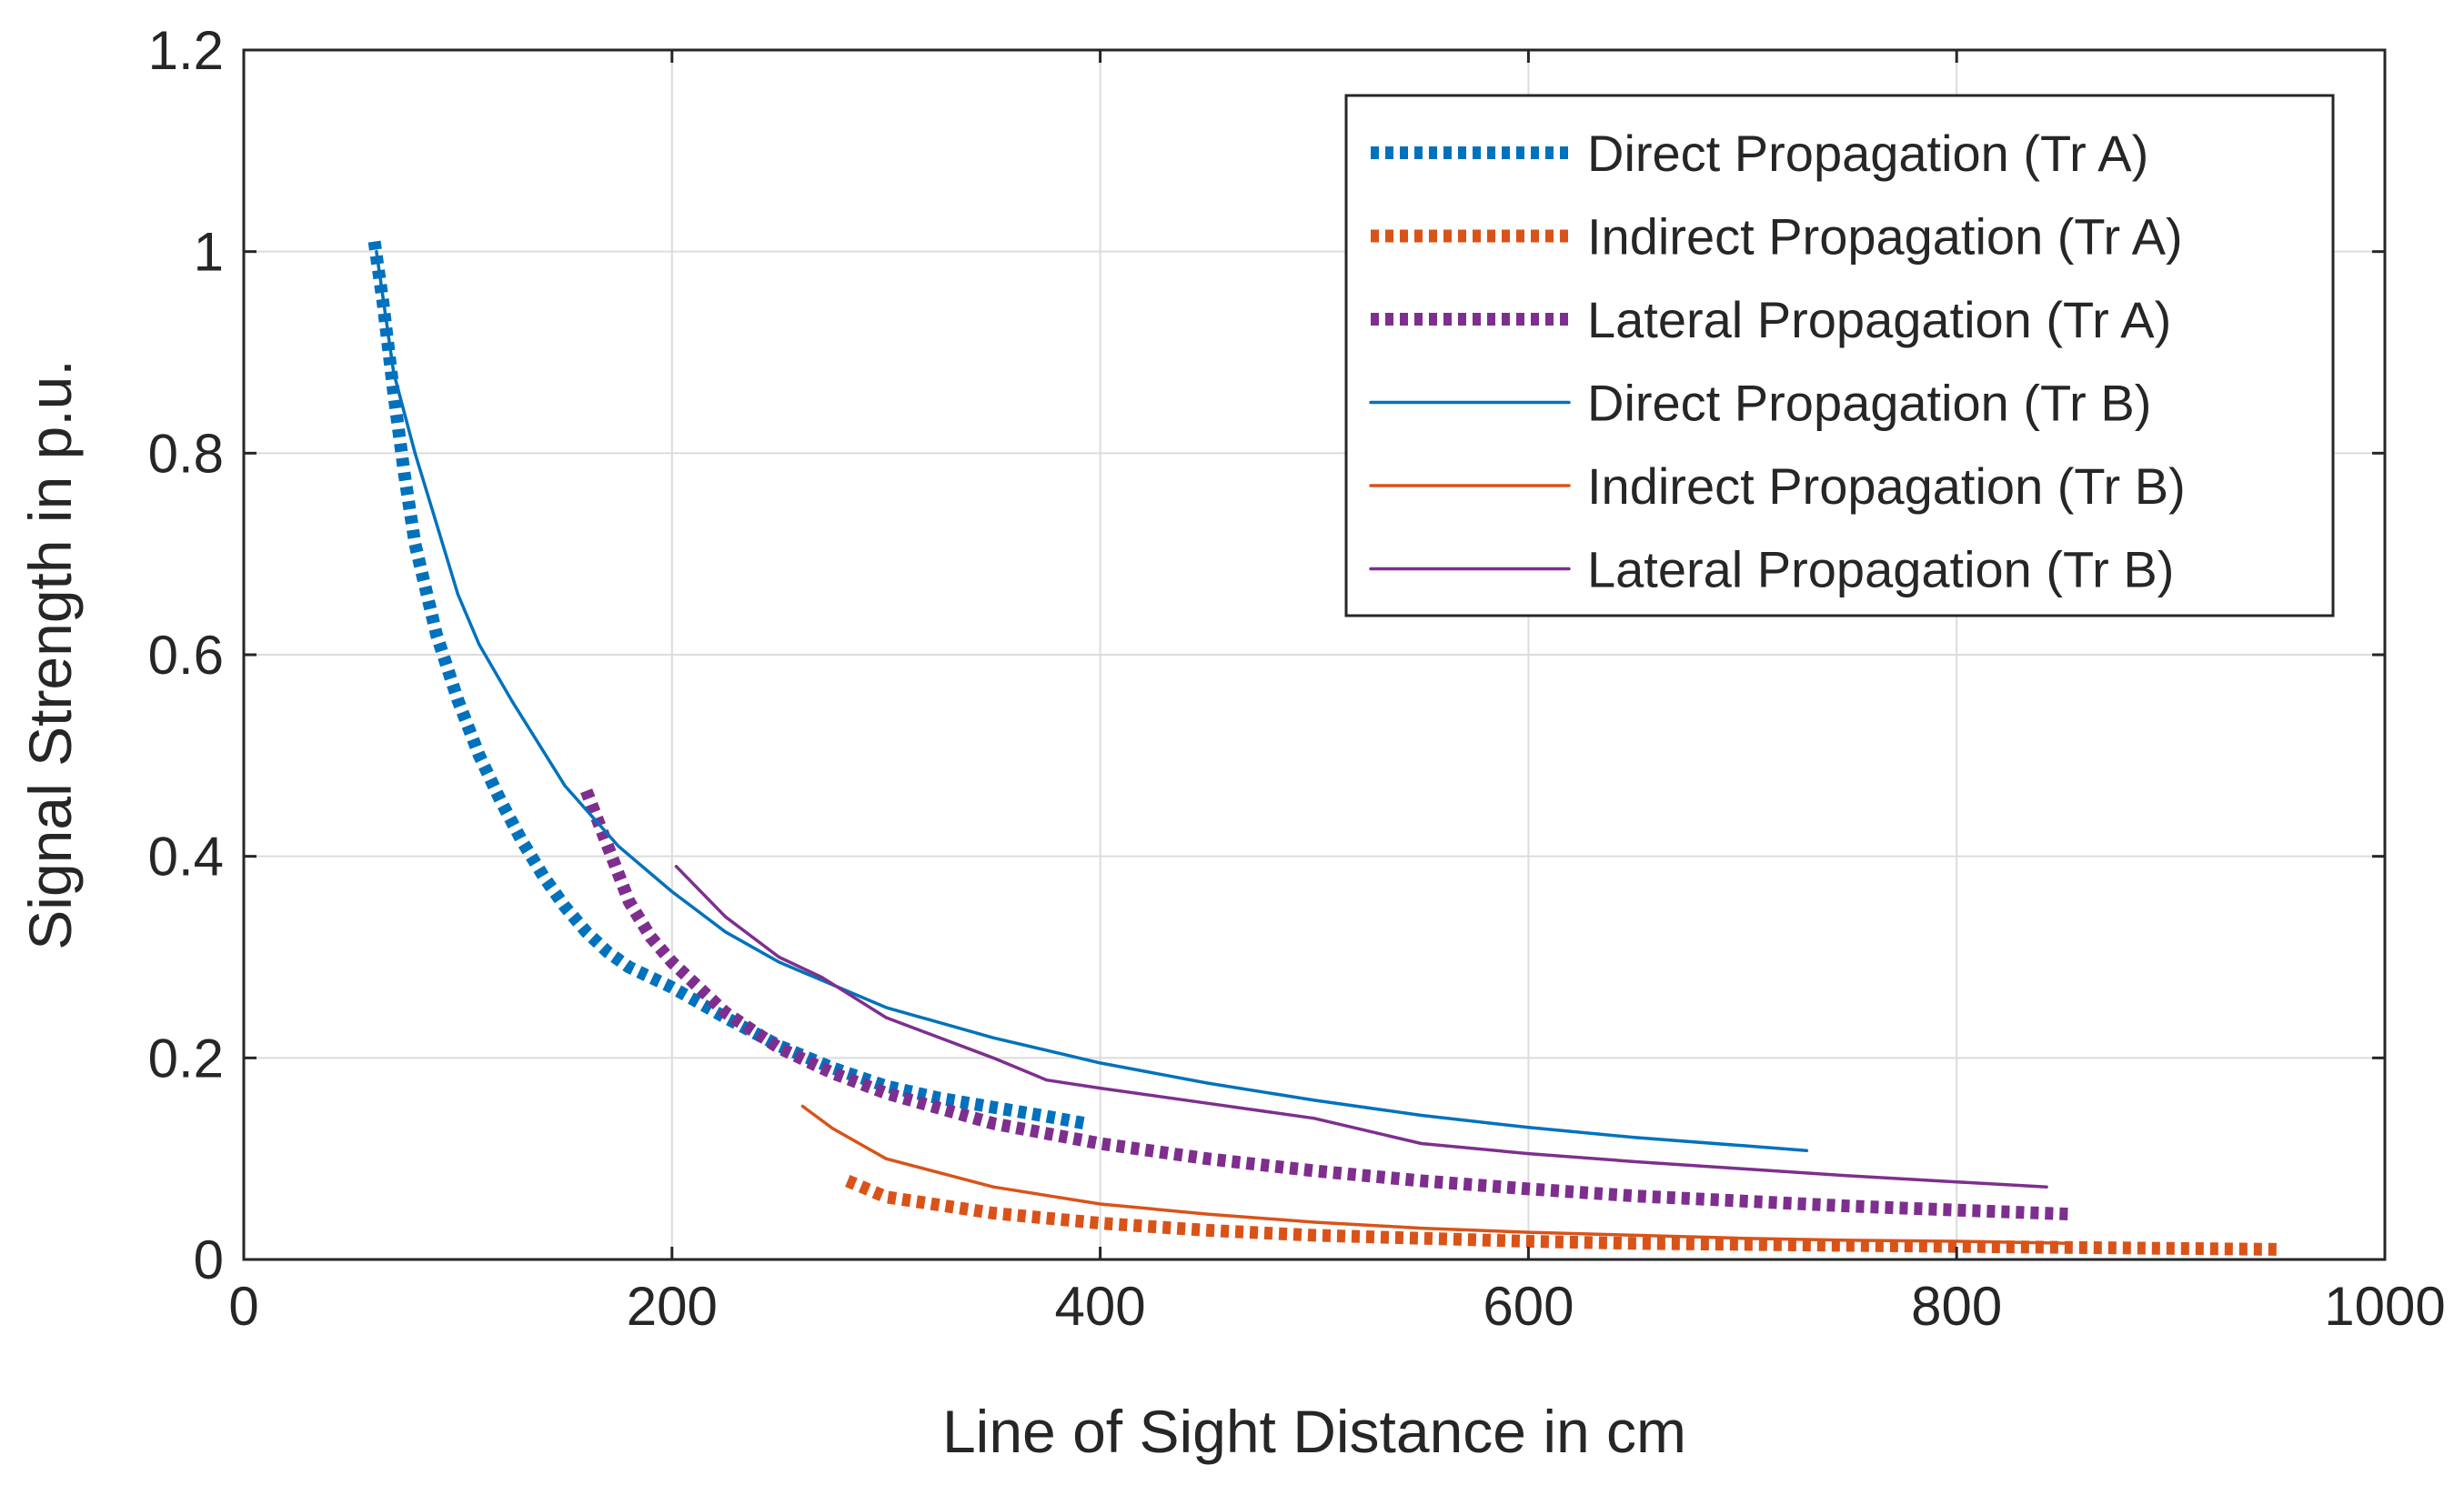 This screenshot has height=1485, width=2464. I want to click on y-tick-label: 0.6, so click(186, 655).